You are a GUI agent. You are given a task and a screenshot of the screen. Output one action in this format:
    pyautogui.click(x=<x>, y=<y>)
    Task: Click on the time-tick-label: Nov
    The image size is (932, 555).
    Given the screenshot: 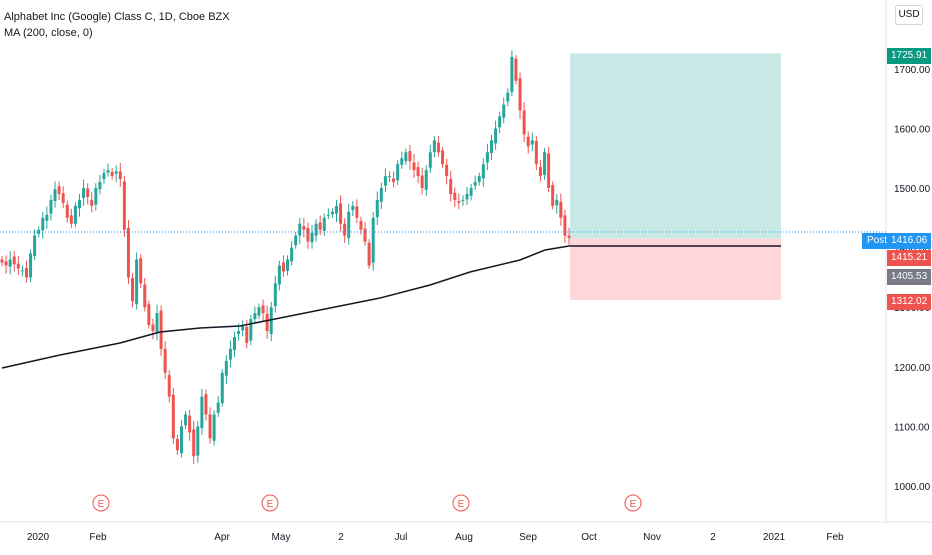 What is the action you would take?
    pyautogui.click(x=652, y=537)
    